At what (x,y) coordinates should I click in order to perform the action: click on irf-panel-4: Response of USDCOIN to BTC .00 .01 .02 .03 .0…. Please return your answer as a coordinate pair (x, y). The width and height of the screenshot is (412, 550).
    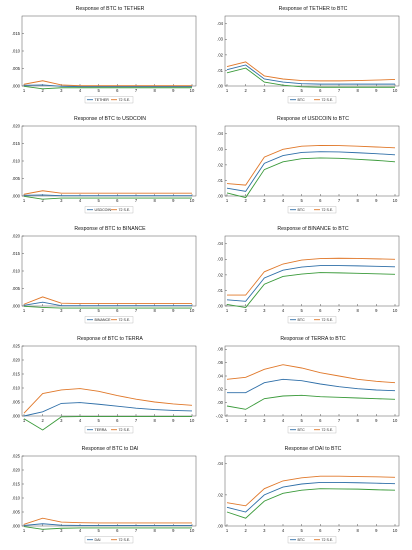
    Looking at the image, I should click on (307, 165).